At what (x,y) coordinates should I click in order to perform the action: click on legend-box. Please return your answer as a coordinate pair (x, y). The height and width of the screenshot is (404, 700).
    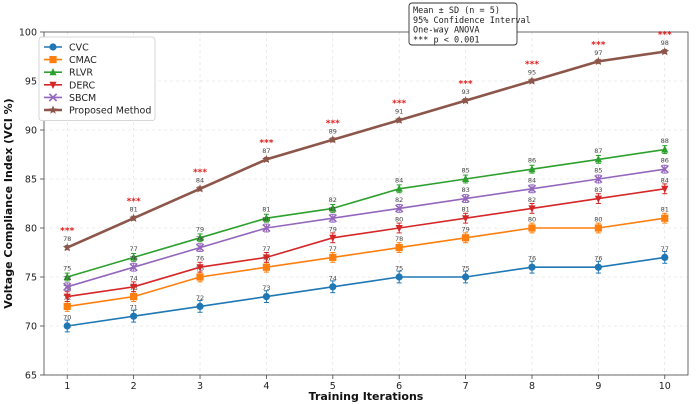
    Looking at the image, I should click on (97, 78).